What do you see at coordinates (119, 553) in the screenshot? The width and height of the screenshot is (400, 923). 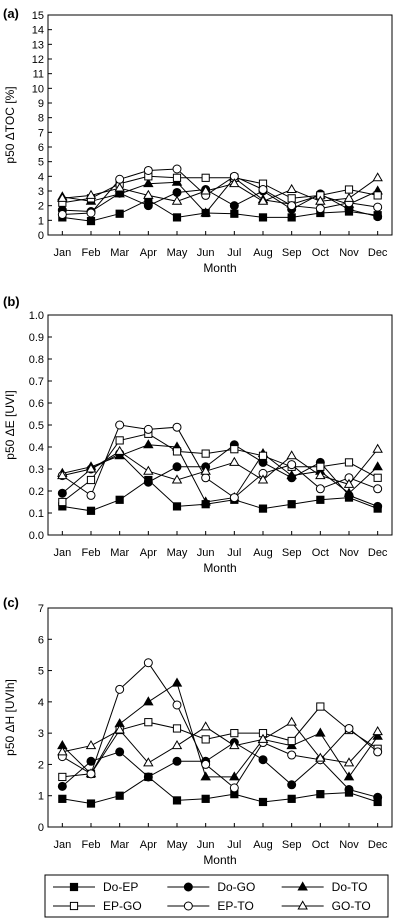 I see `x-tick-label: Mar` at bounding box center [119, 553].